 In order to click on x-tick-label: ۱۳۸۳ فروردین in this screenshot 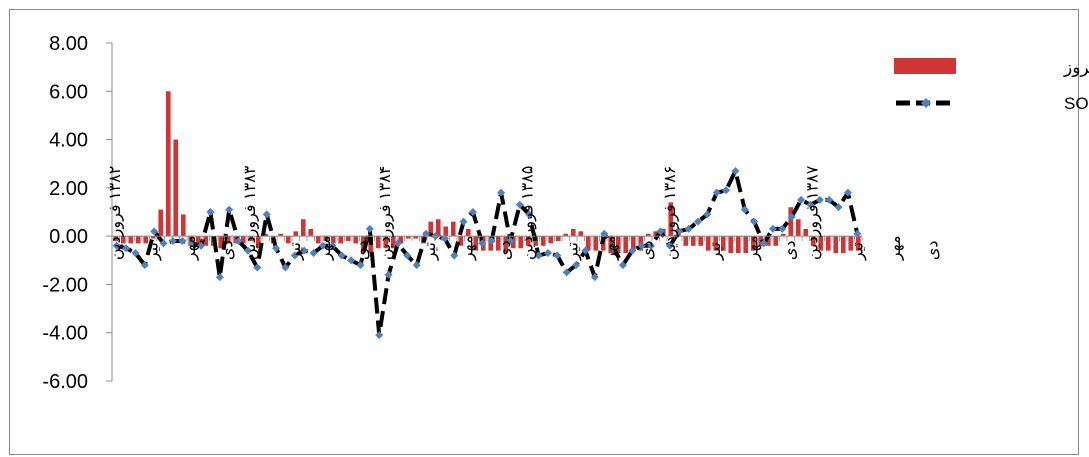, I will do `click(251, 212)`.